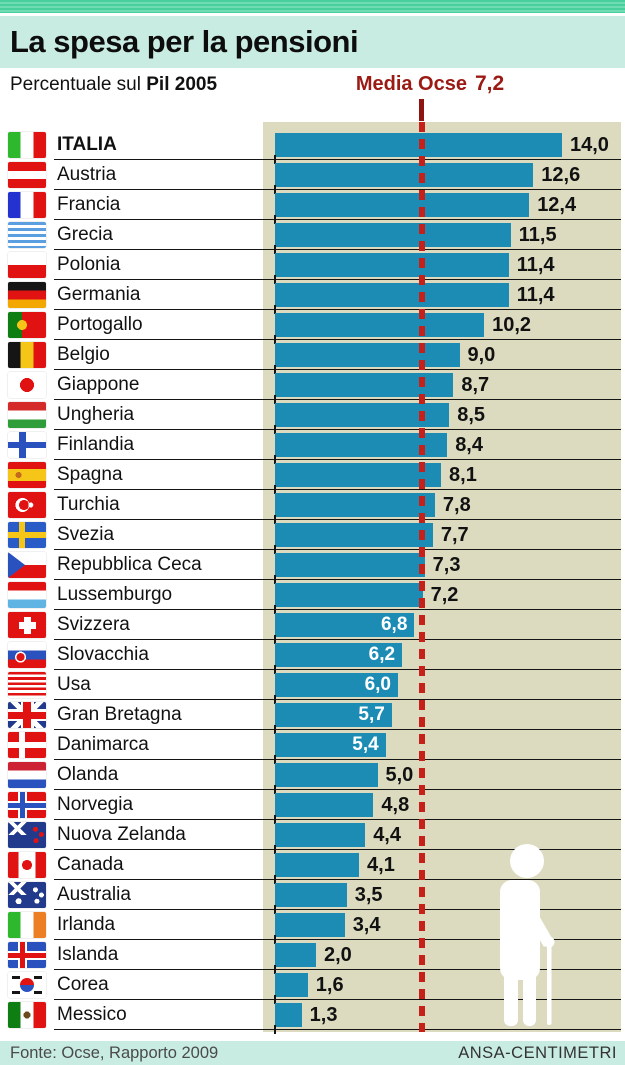 The width and height of the screenshot is (625, 1065). What do you see at coordinates (103, 654) in the screenshot?
I see `country-label: Slovacchia` at bounding box center [103, 654].